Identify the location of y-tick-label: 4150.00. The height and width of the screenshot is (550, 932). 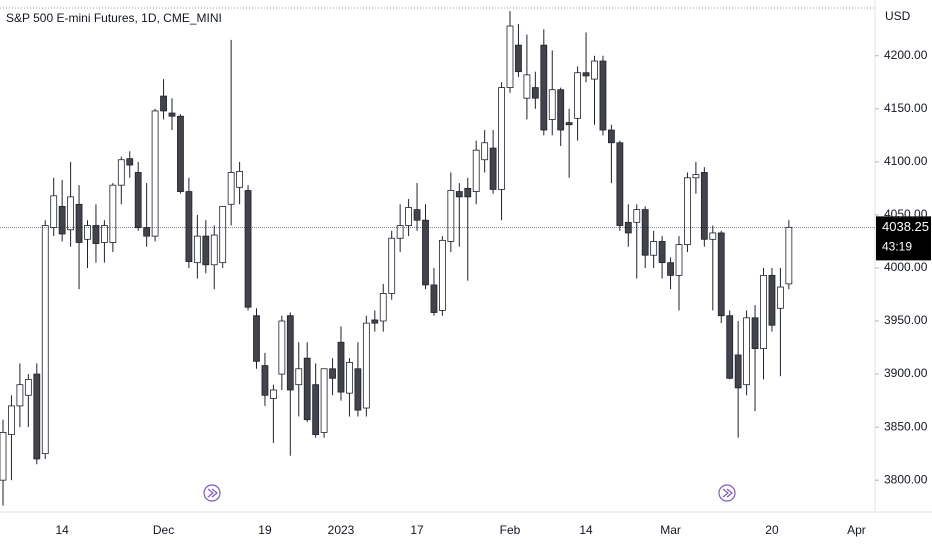
(906, 108).